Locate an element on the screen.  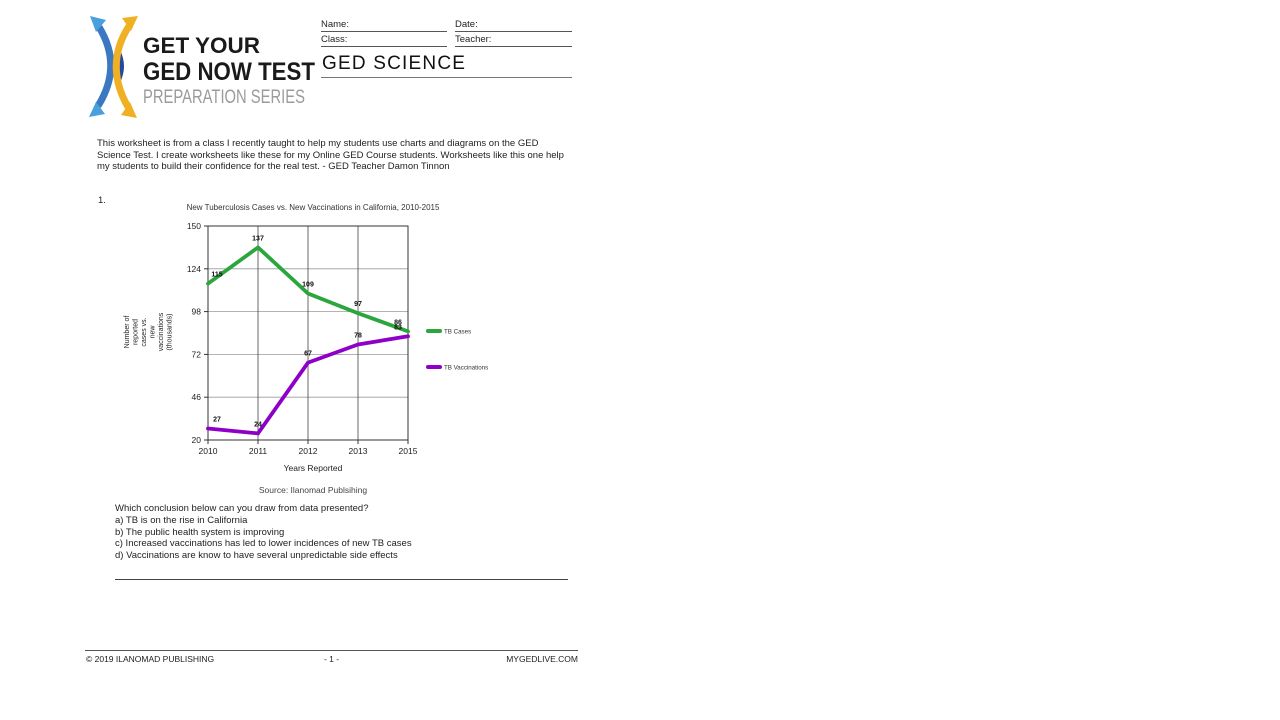
data-label: 137 is located at coordinates (258, 238).